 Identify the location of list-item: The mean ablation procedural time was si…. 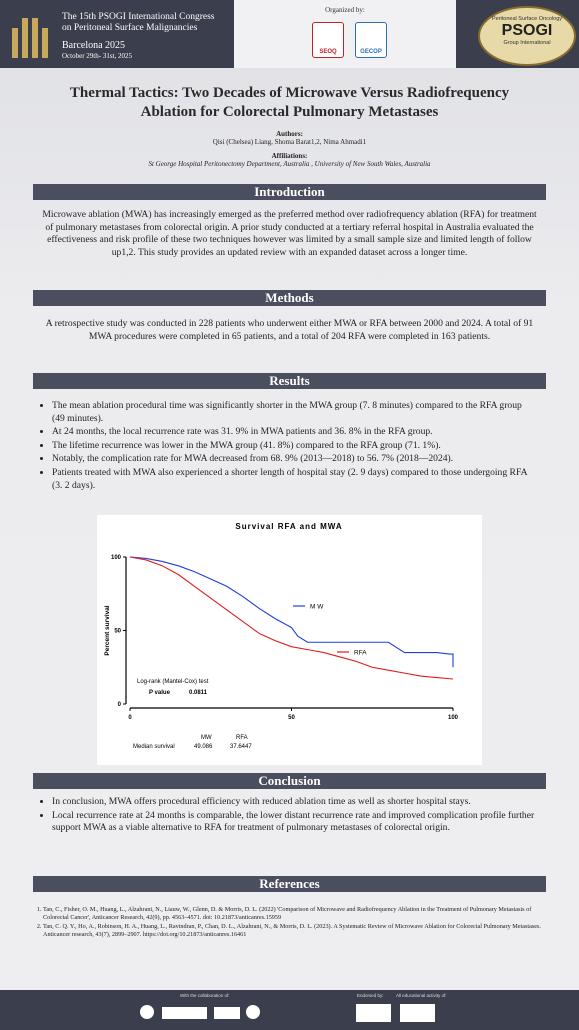
(292, 412).